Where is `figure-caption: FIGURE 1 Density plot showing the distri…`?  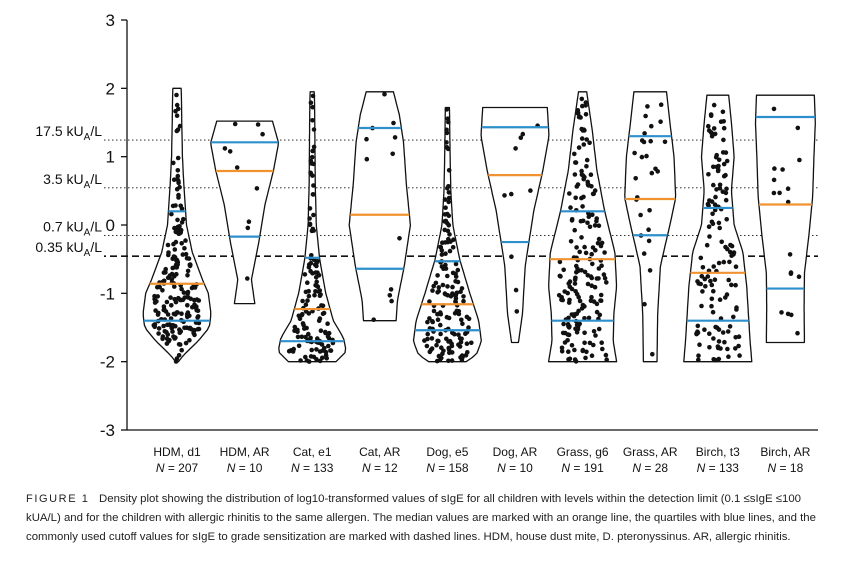
figure-caption: FIGURE 1 Density plot showing the distri… is located at coordinates (432, 518).